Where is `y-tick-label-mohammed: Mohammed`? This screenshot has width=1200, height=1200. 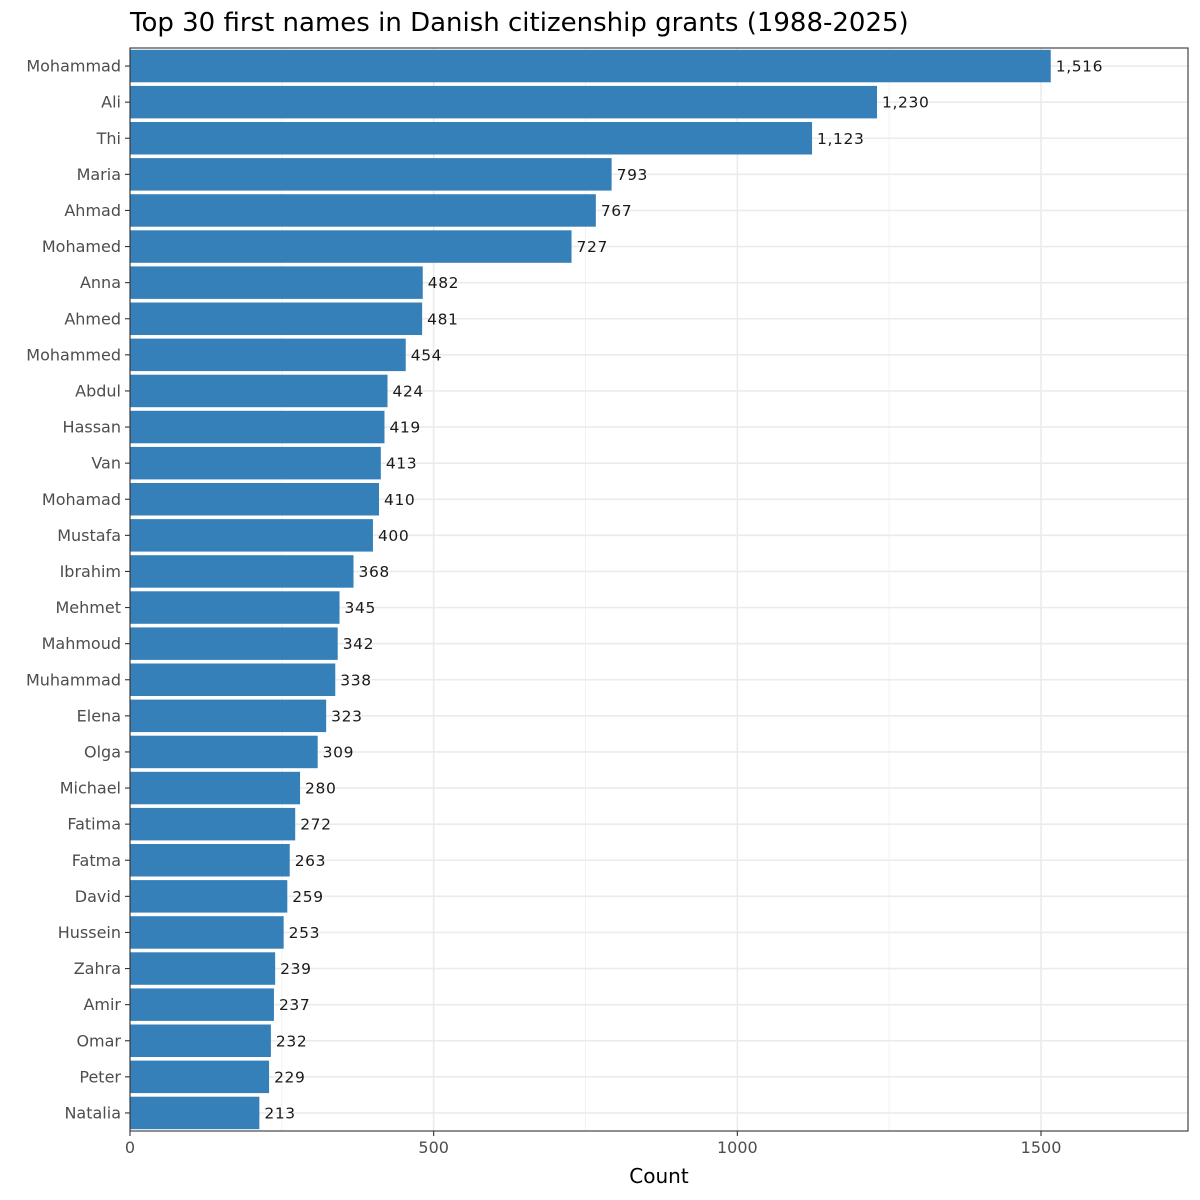 y-tick-label-mohammed: Mohammed is located at coordinates (73, 354).